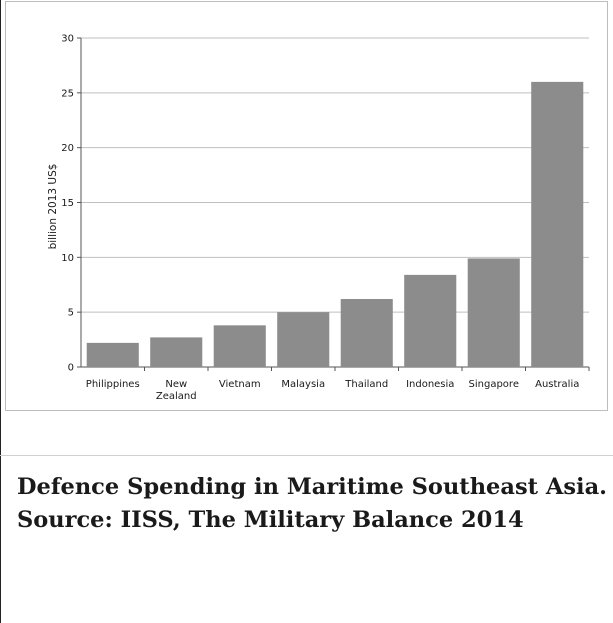 The width and height of the screenshot is (613, 623). What do you see at coordinates (67, 39) in the screenshot?
I see `y-tick-label: 30` at bounding box center [67, 39].